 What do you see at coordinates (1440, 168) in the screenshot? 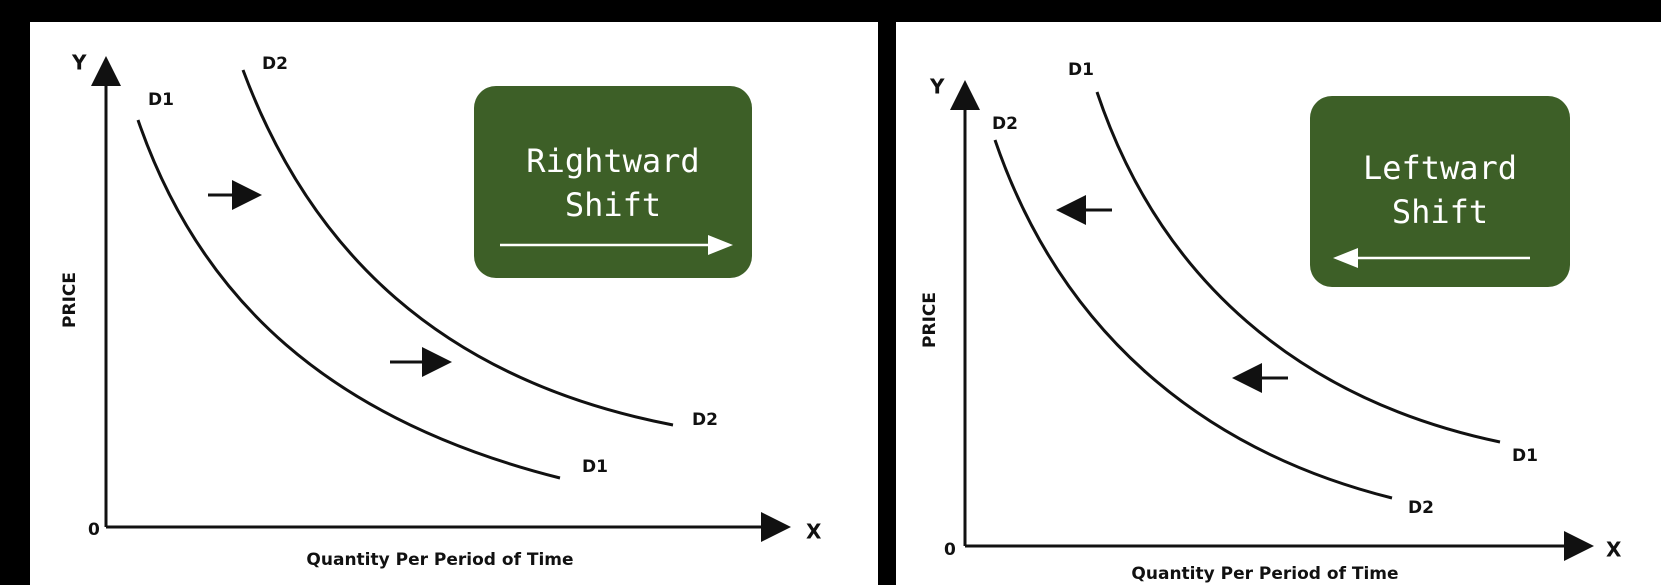
I see `box-text: Leftward` at bounding box center [1440, 168].